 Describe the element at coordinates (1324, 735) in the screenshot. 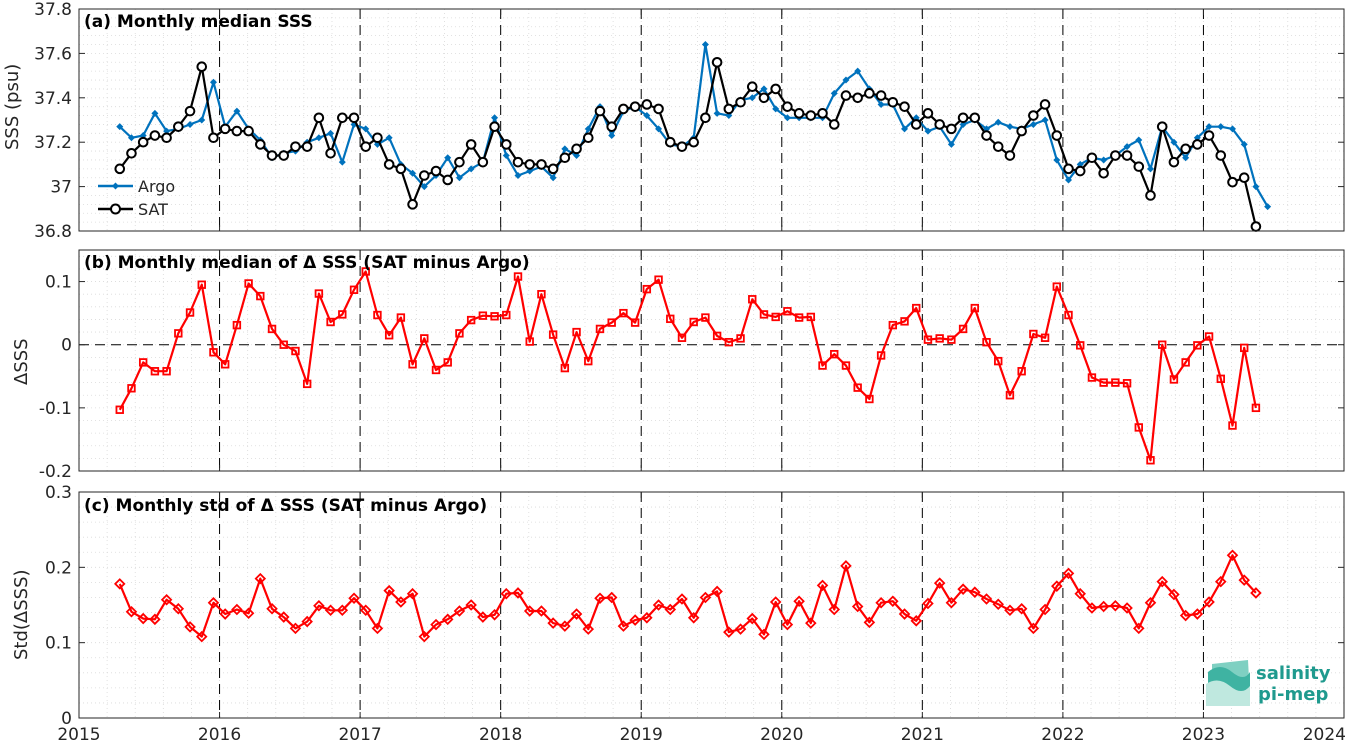

I see `x-tick-label: 2024` at that location.